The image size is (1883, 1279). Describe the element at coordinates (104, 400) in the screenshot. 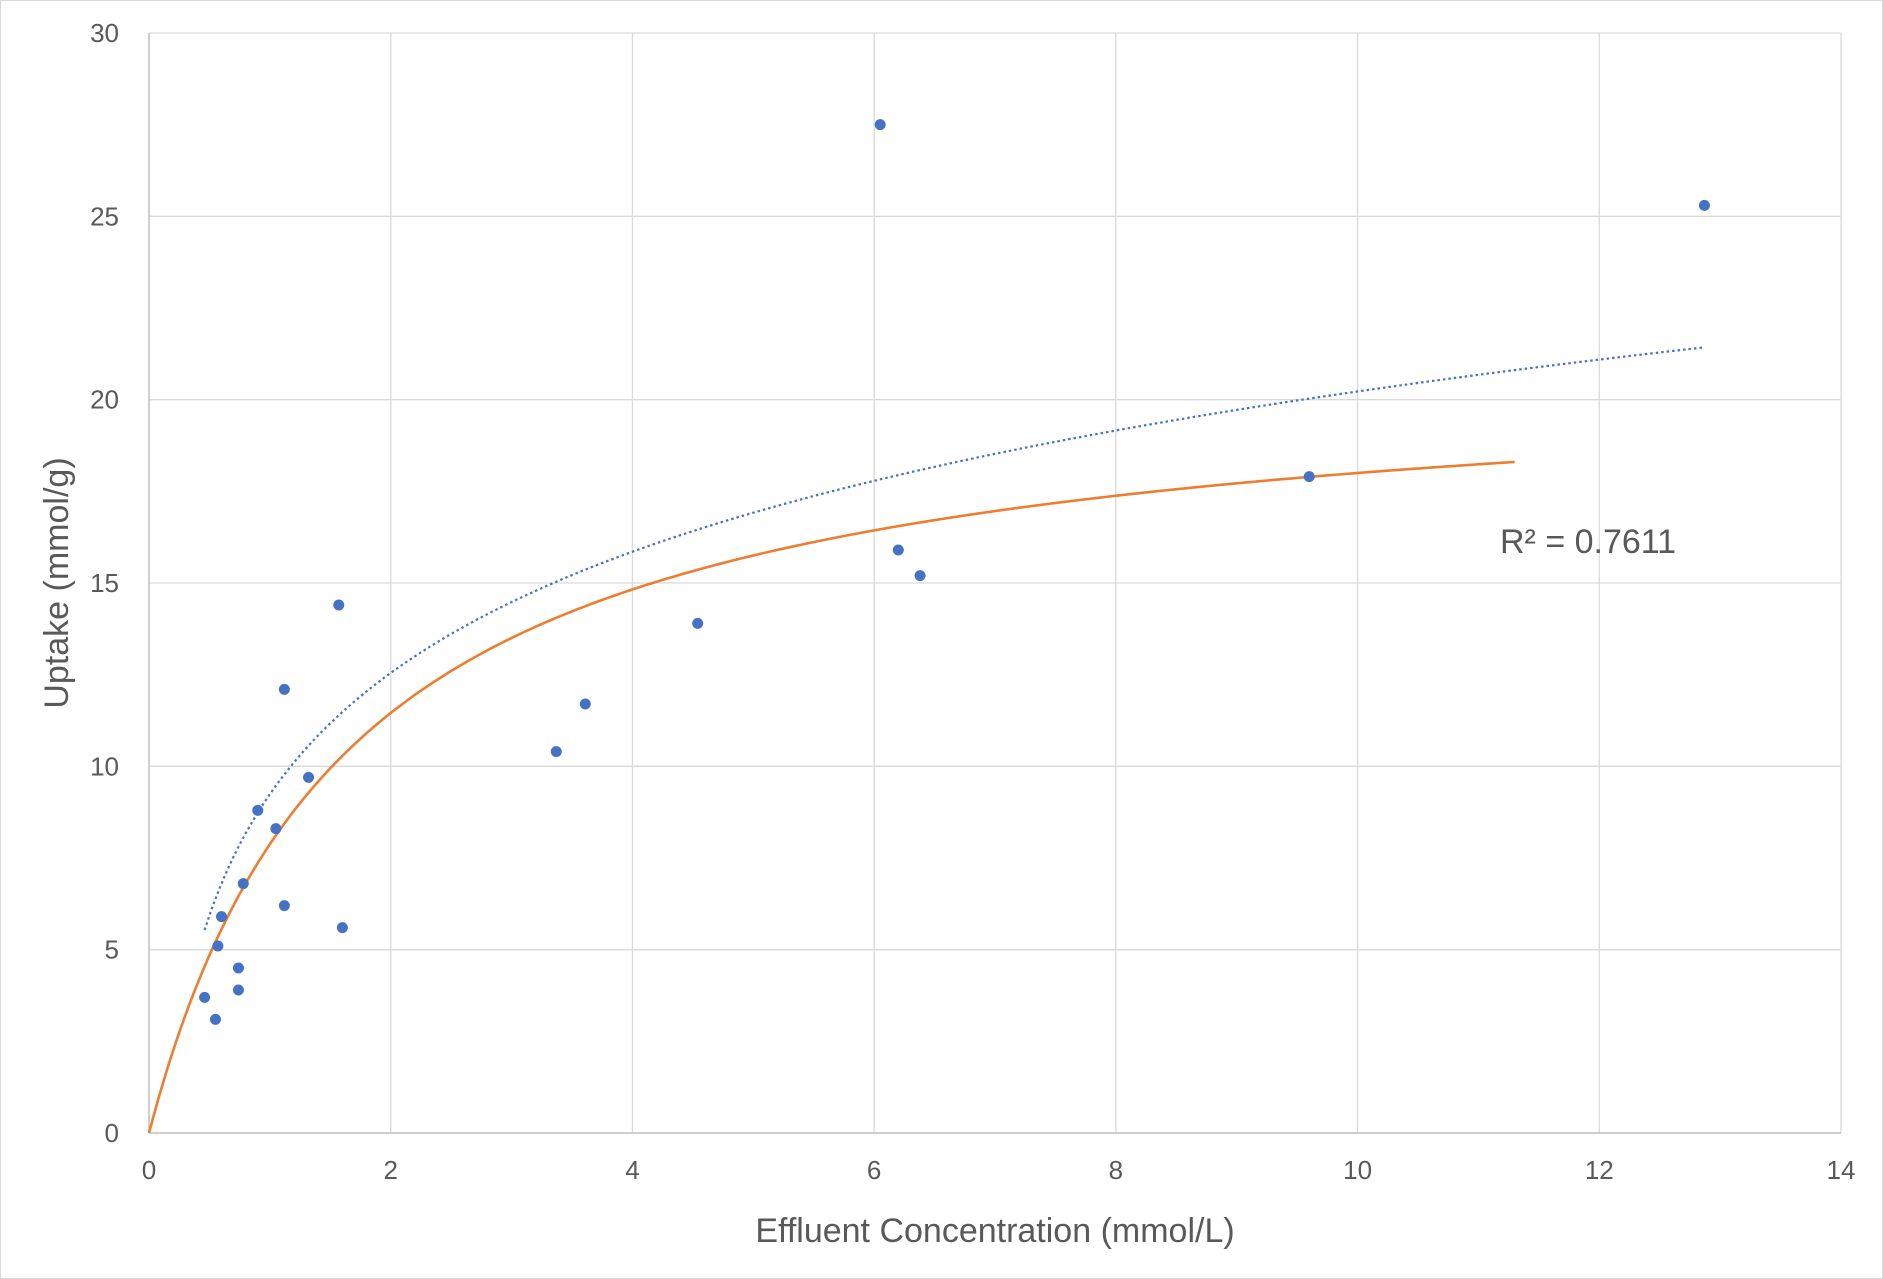

I see `y-tick-label: 20` at that location.